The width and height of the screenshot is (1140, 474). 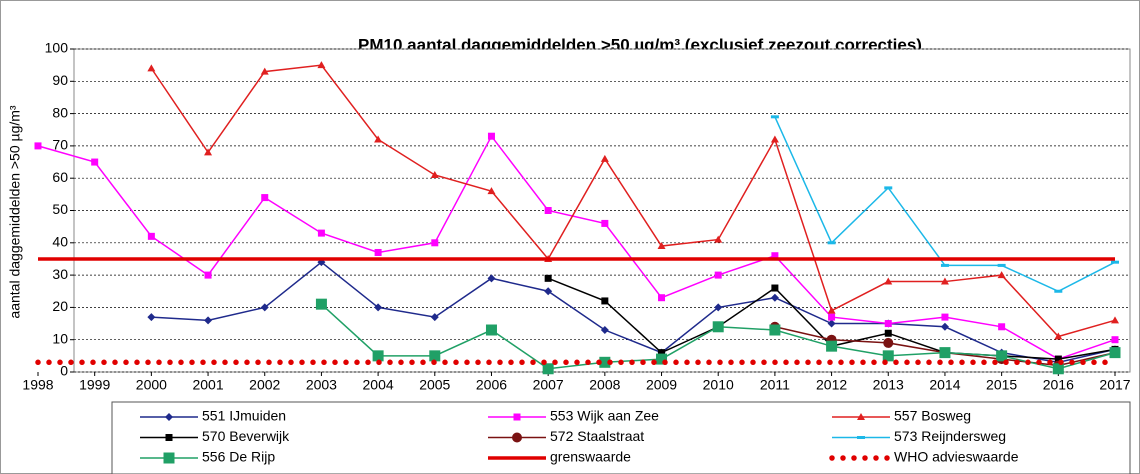 I want to click on x-tick-label: 2013, so click(x=888, y=385).